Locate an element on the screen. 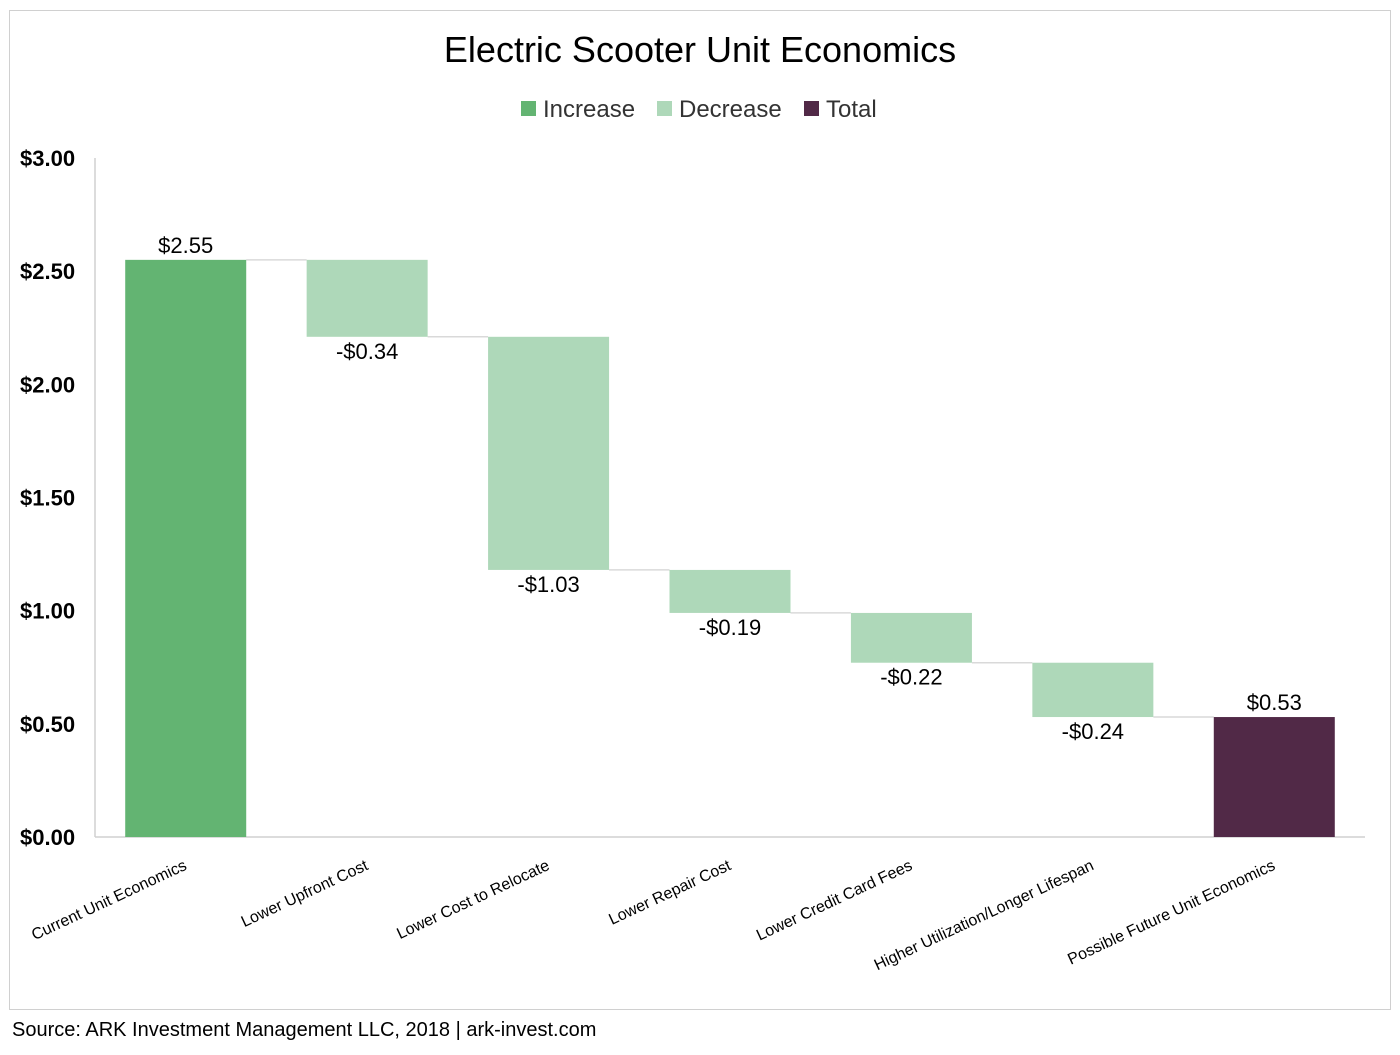 The width and height of the screenshot is (1400, 1055). legend: Increase Decrease Total is located at coordinates (699, 109).